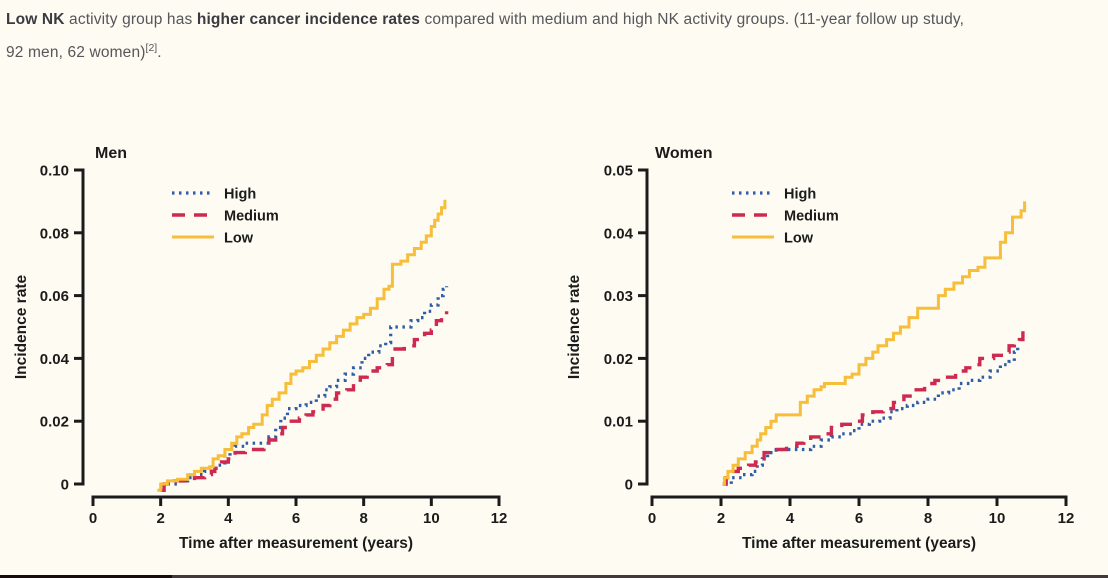 The image size is (1108, 578). Describe the element at coordinates (54, 233) in the screenshot. I see `y-tick-label: 0.08` at that location.